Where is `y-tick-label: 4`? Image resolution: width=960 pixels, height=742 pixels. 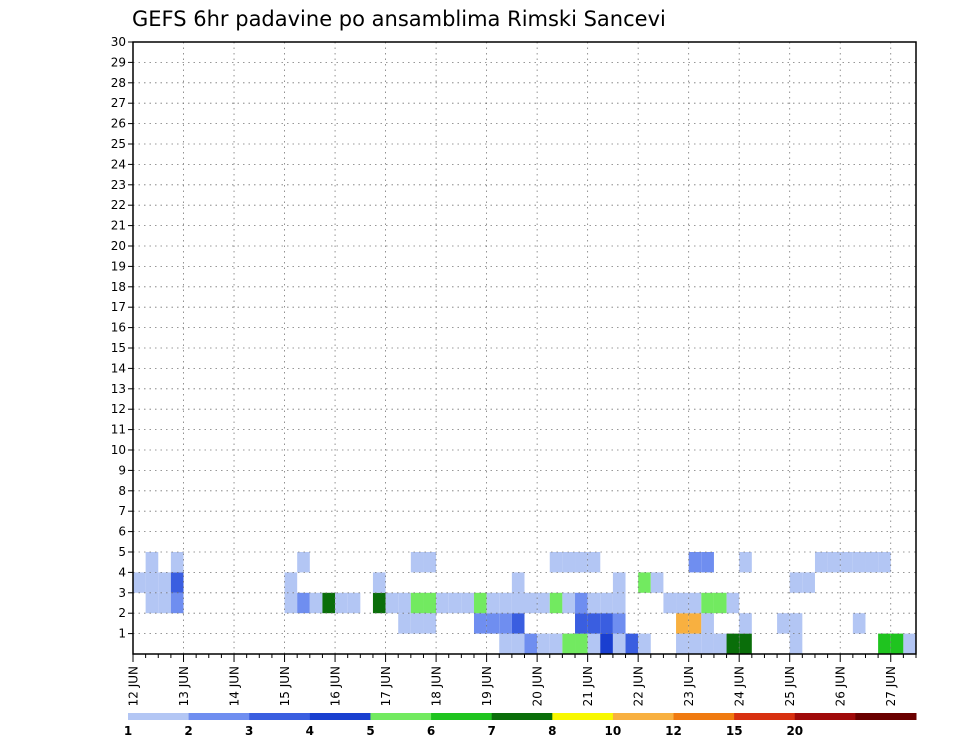 y-tick-label: 4 is located at coordinates (122, 572).